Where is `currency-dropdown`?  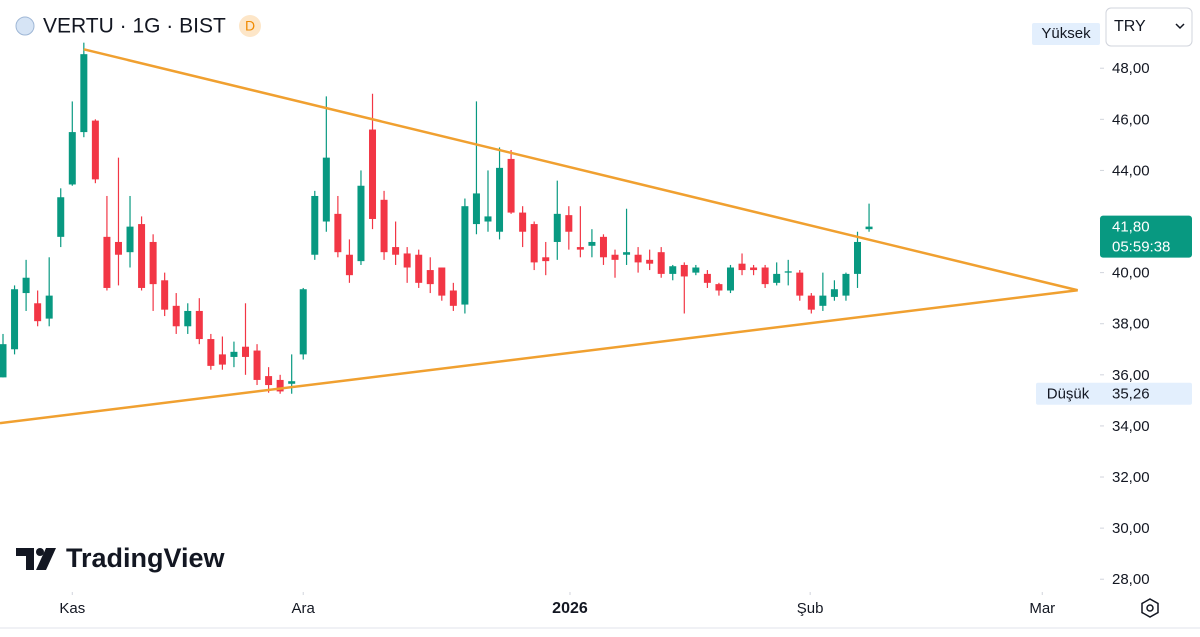
currency-dropdown is located at coordinates (1149, 27).